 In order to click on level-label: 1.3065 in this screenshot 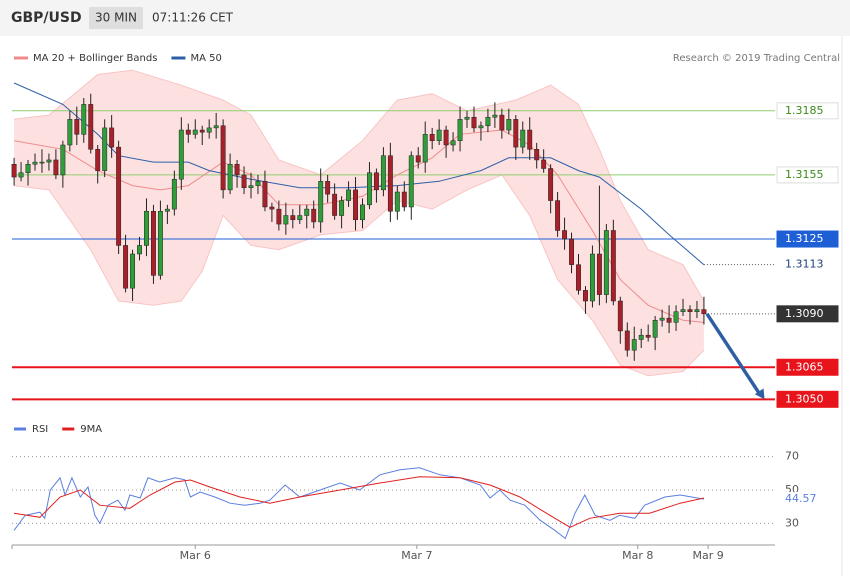, I will do `click(804, 366)`.